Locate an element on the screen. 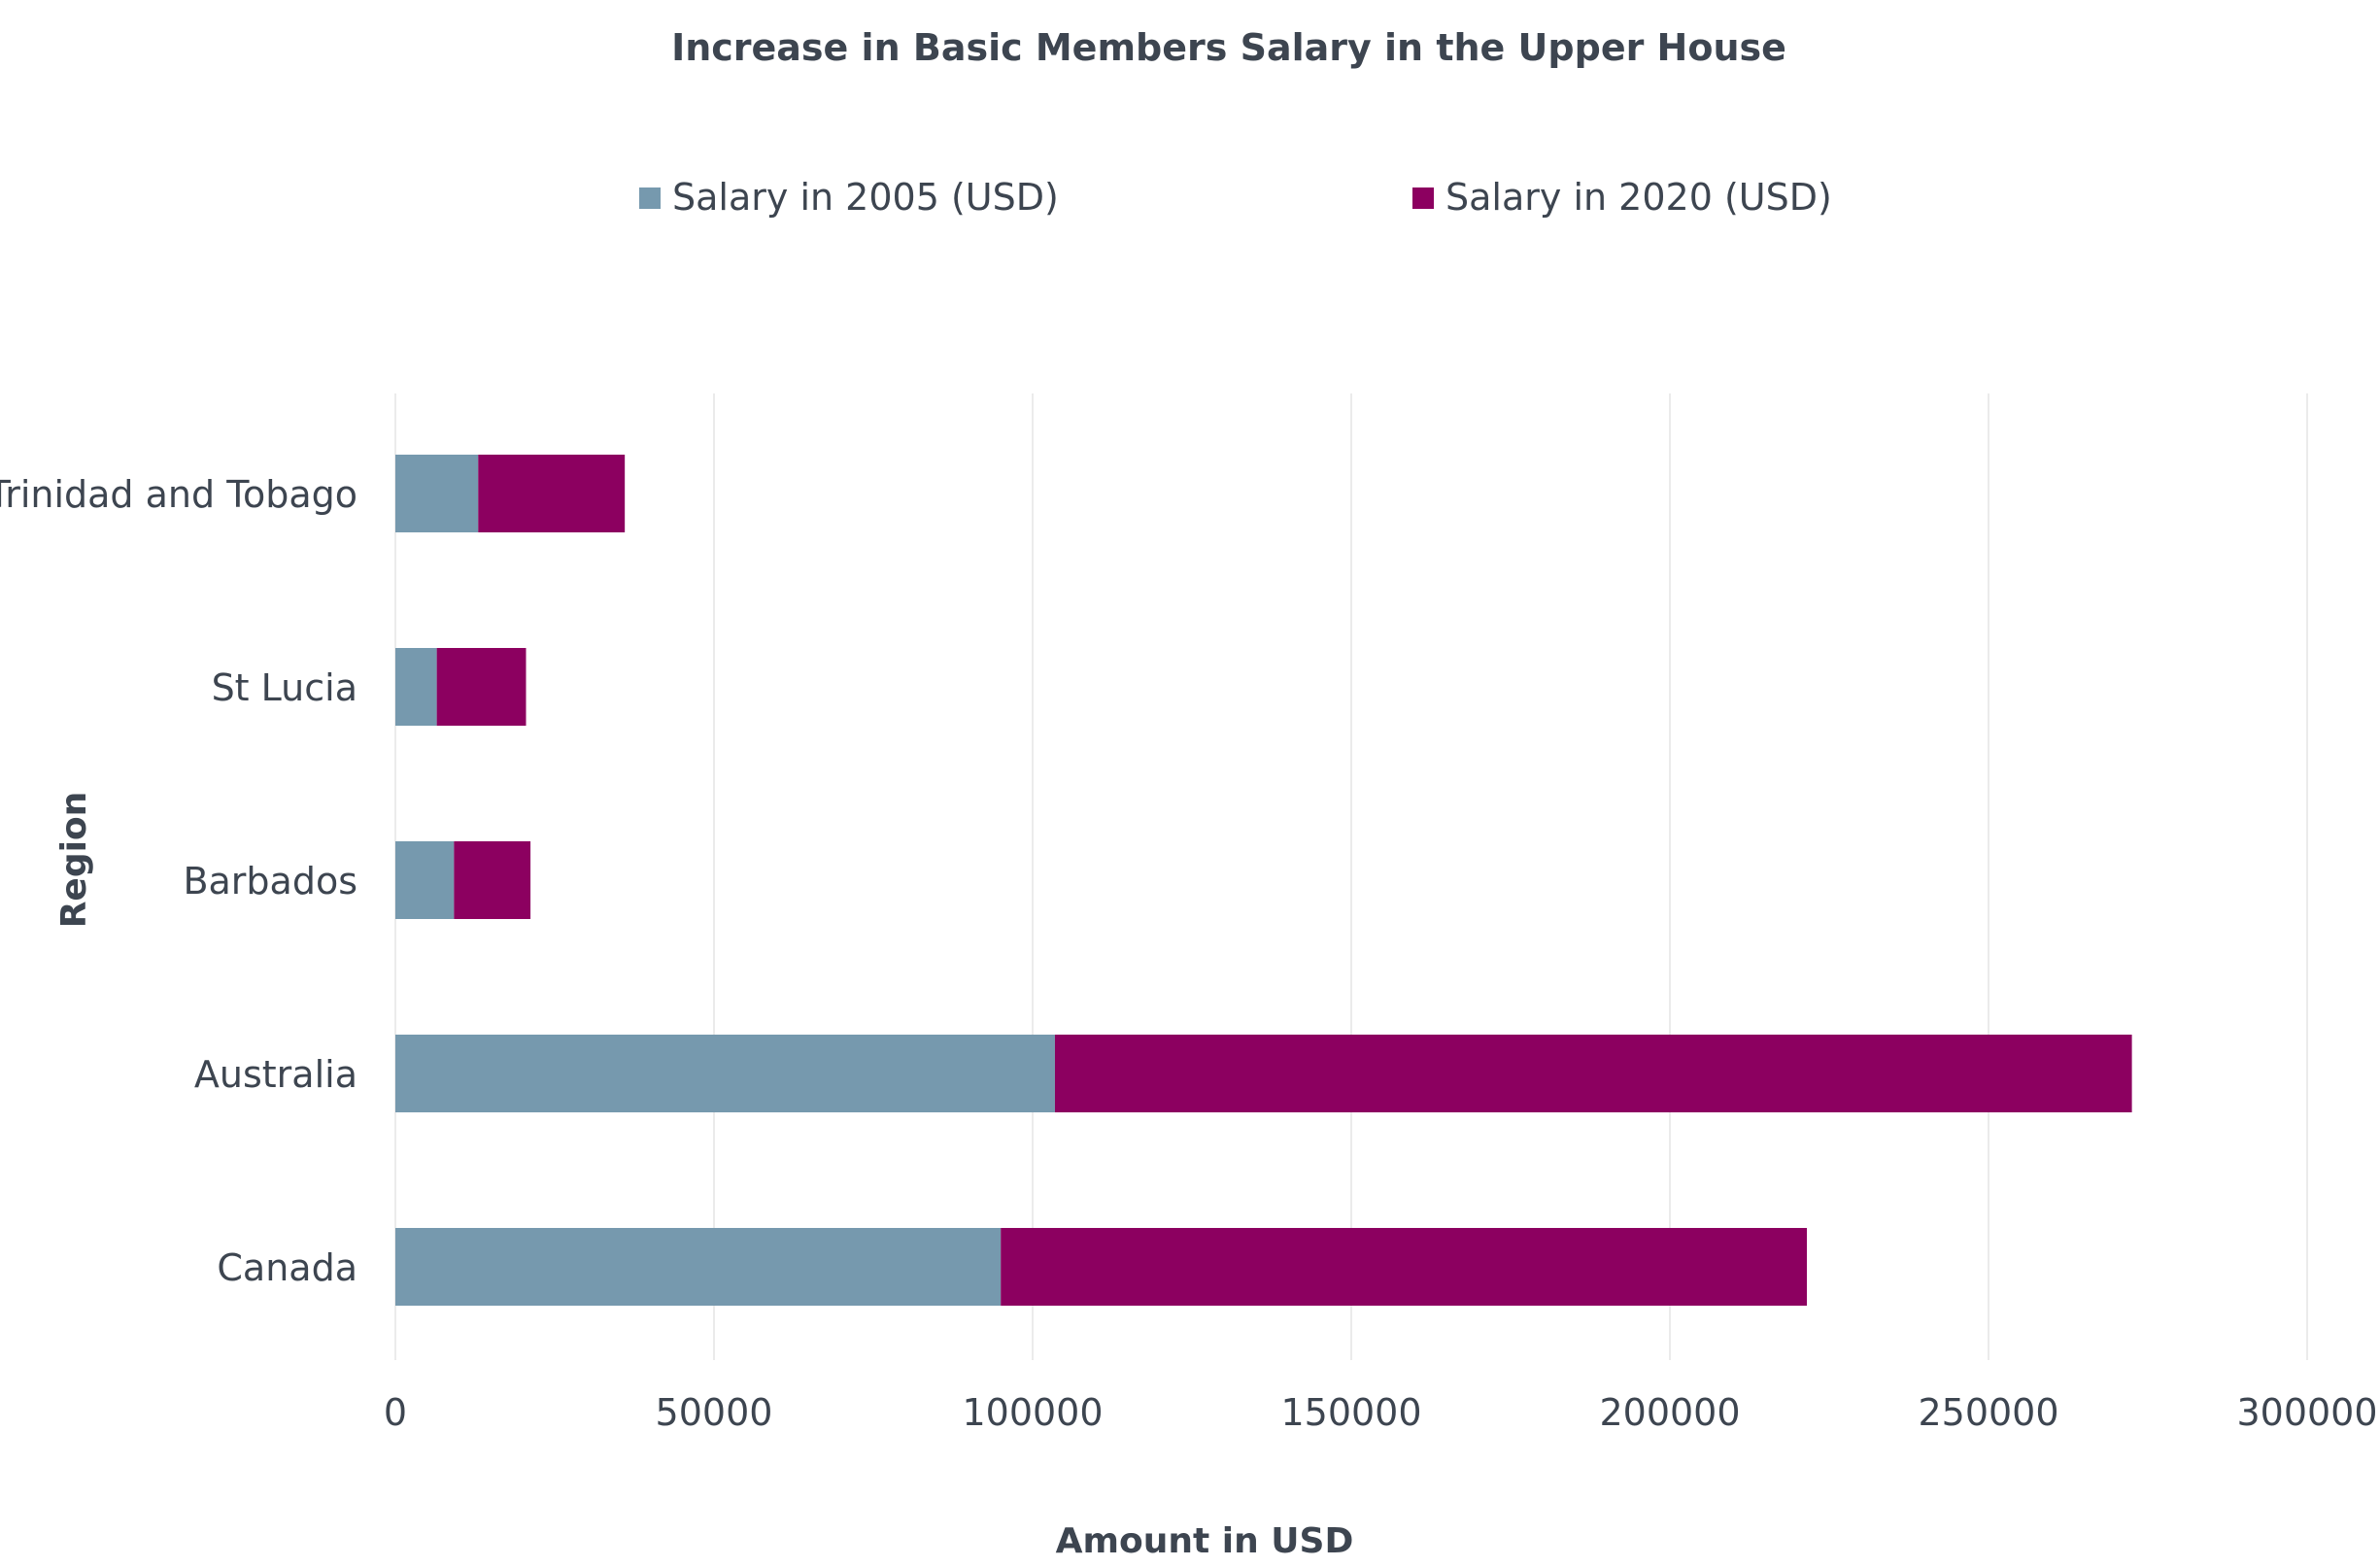 The height and width of the screenshot is (1567, 2380). bar-st-lucia-salary-in-2005-usd is located at coordinates (416, 687).